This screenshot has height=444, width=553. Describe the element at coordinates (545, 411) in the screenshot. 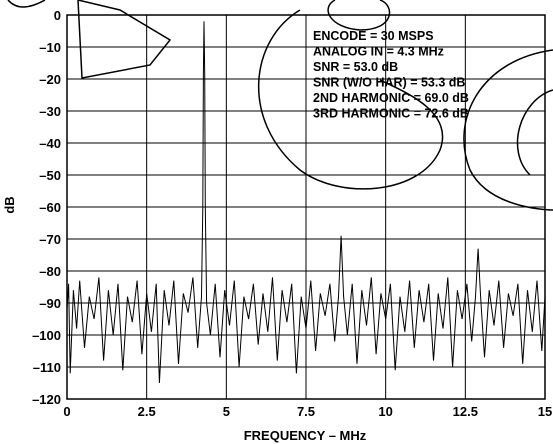

I see `x-tick-label: 15` at that location.